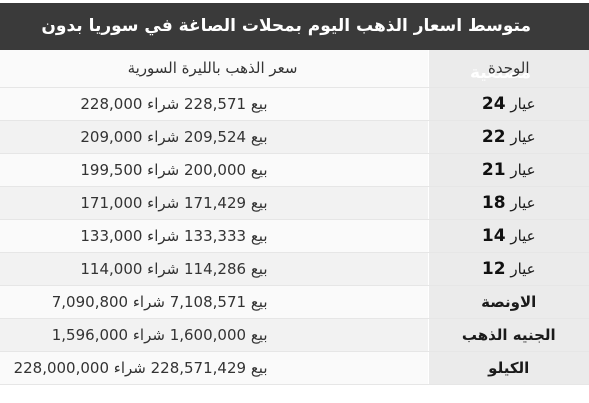  I want to click on header-price: سعر الذهب بالليرة السورية, so click(214, 69).